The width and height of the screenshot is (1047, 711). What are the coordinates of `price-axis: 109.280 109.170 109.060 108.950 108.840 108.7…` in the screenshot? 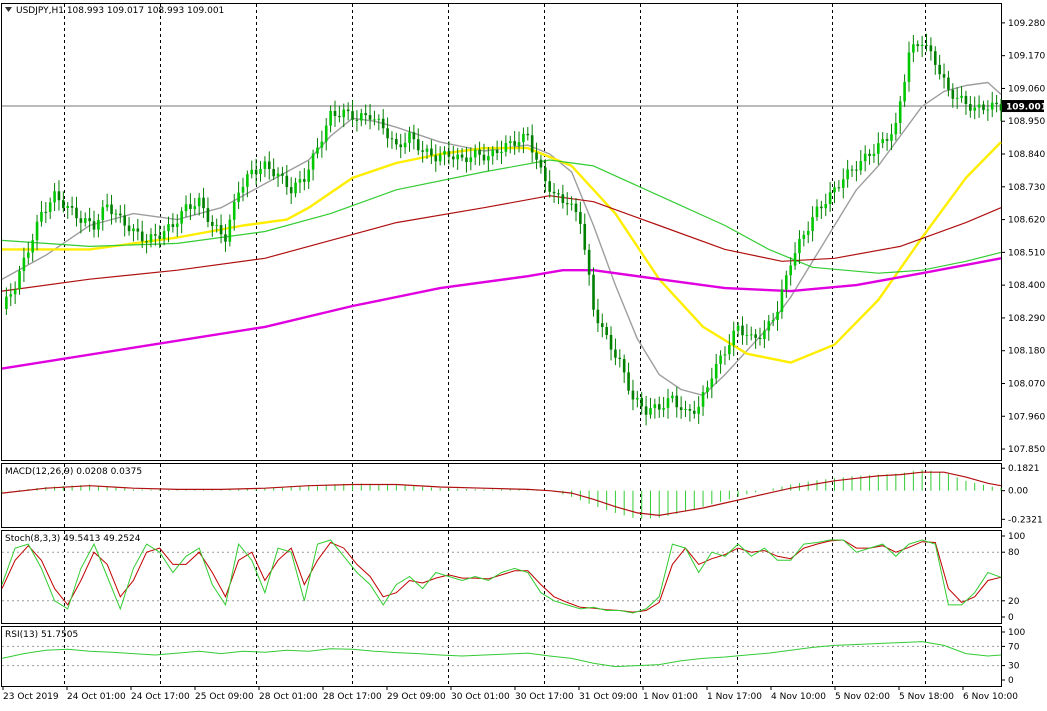 It's located at (1023, 237).